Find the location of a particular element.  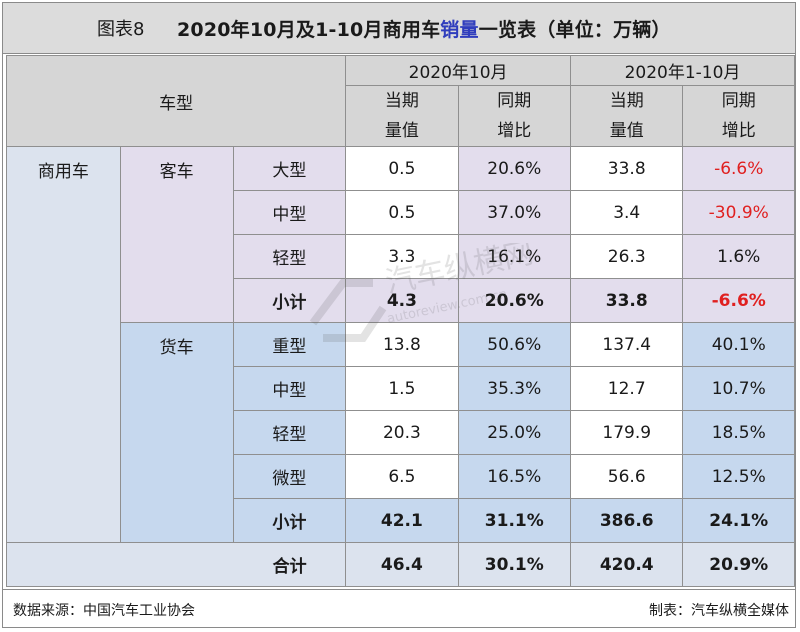

total-ytd-value: 420.4 is located at coordinates (627, 564).